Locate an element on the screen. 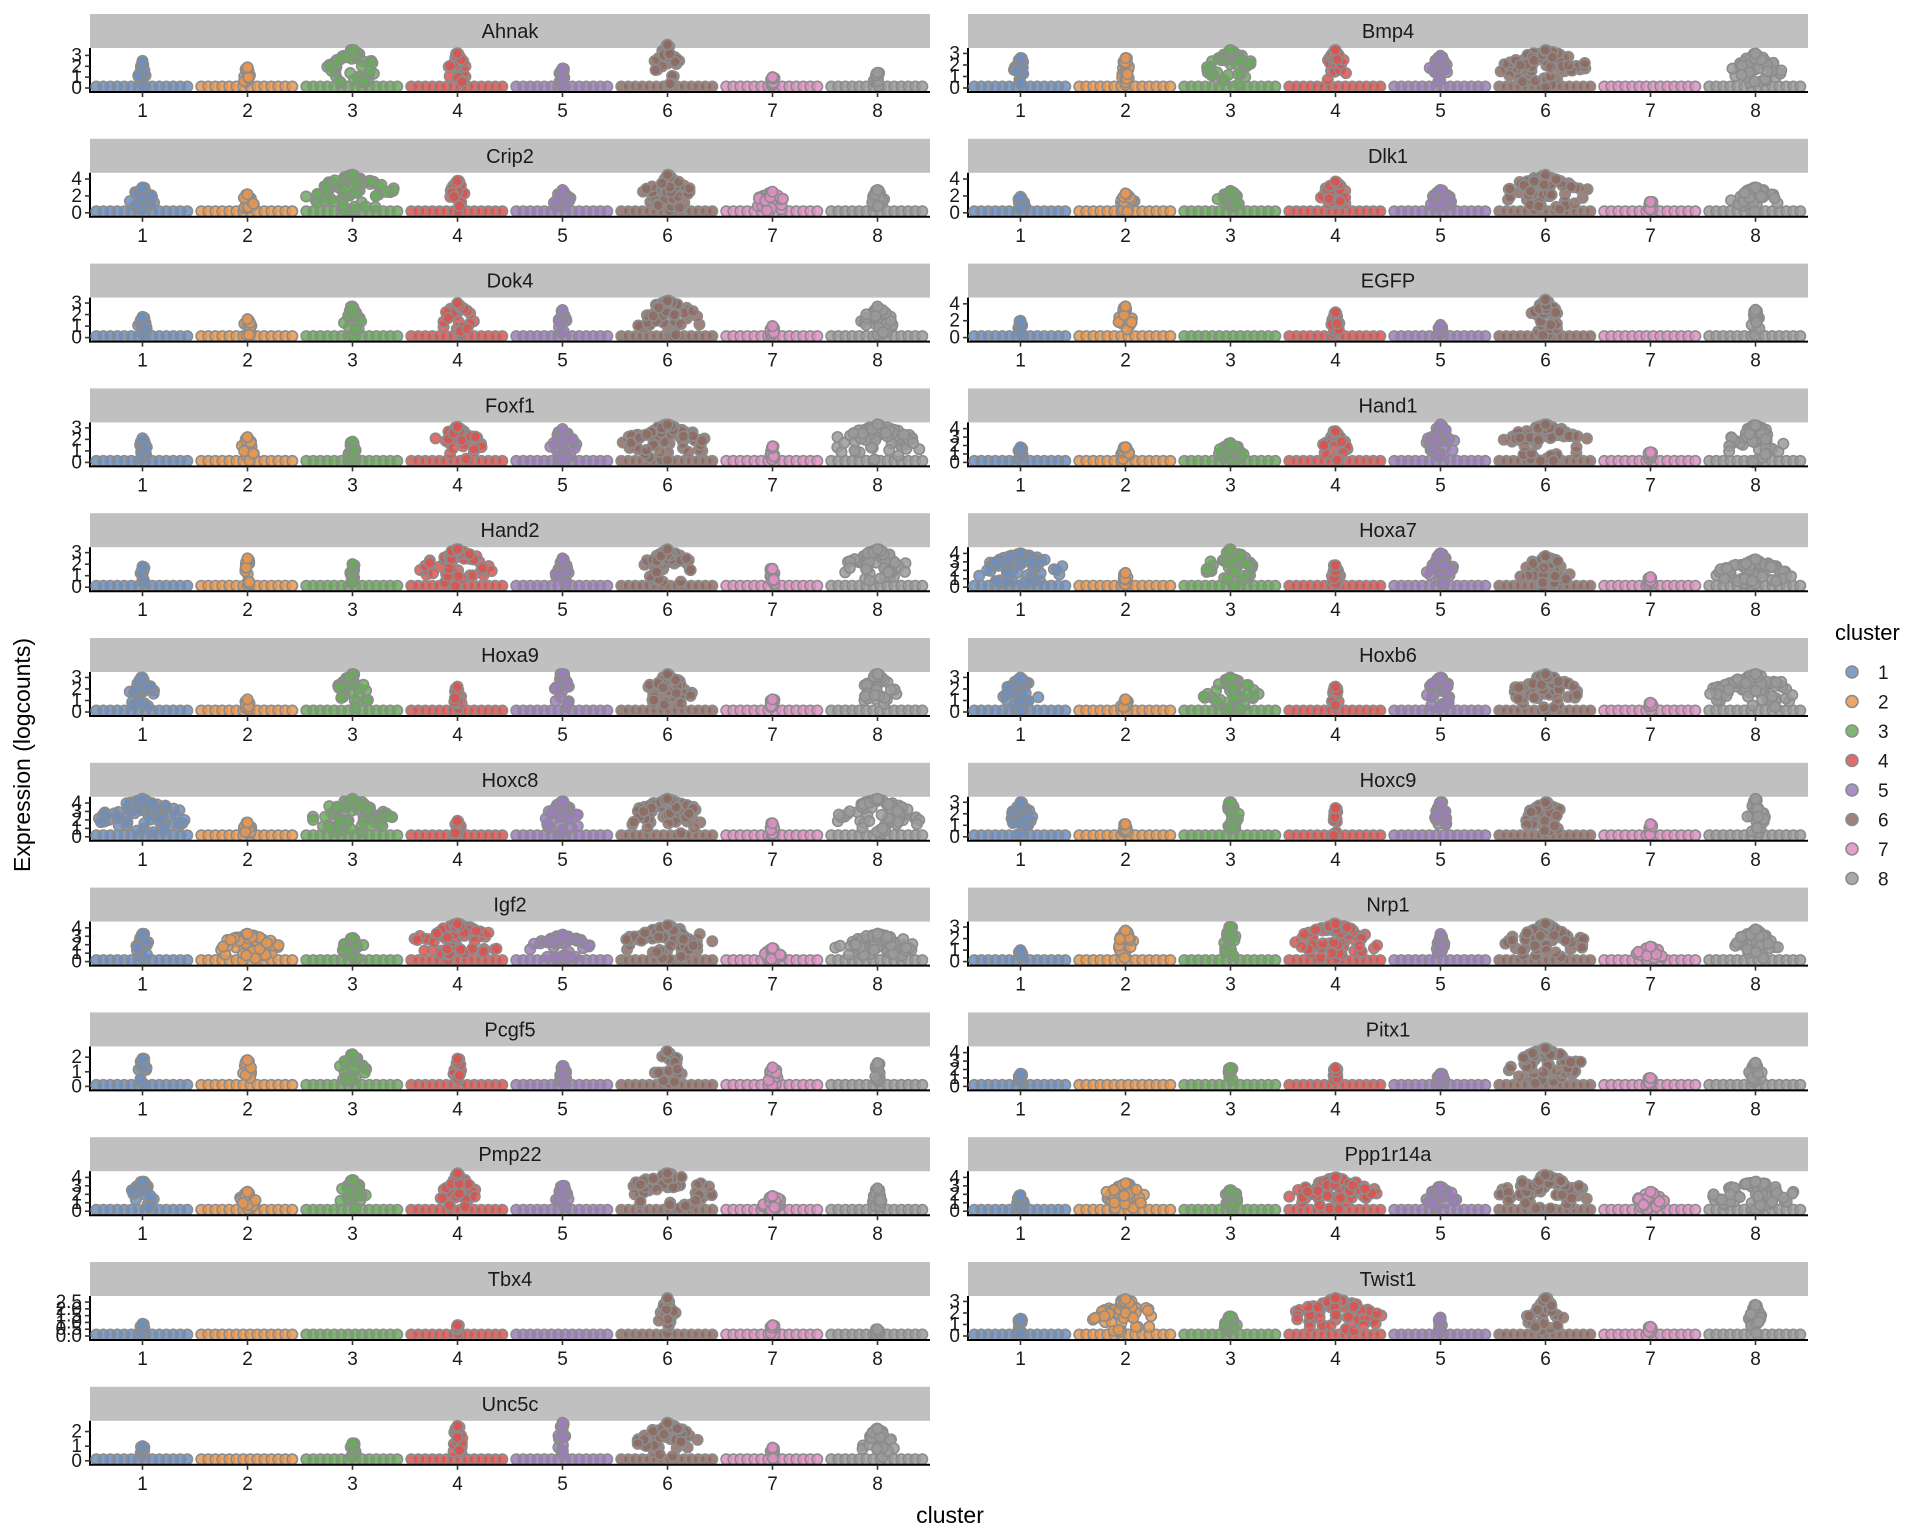  facet-strip-label: Dlk1 is located at coordinates (1388, 157).